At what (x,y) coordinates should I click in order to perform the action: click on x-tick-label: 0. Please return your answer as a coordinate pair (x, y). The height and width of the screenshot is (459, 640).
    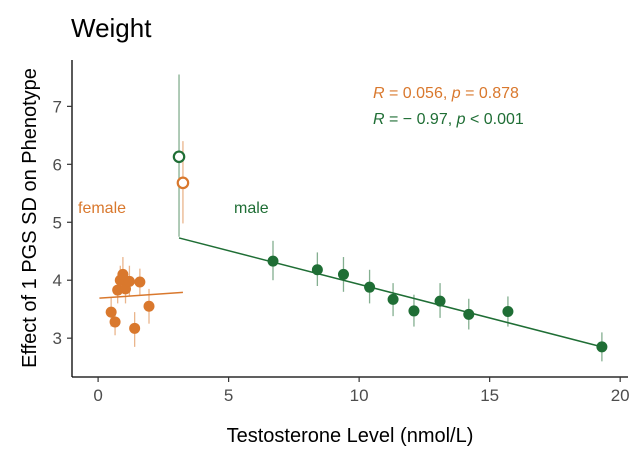
    Looking at the image, I should click on (97, 395).